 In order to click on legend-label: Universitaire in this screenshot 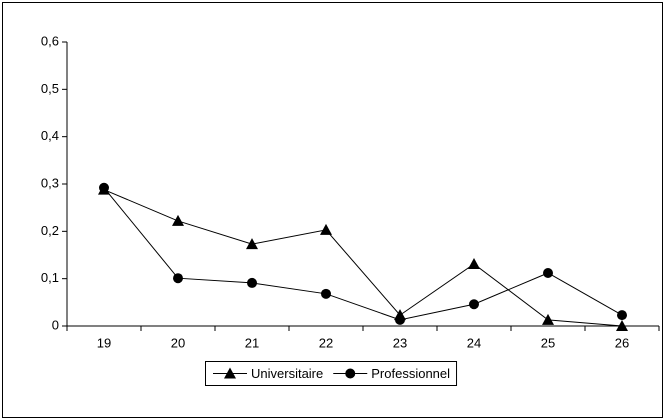, I will do `click(287, 373)`.